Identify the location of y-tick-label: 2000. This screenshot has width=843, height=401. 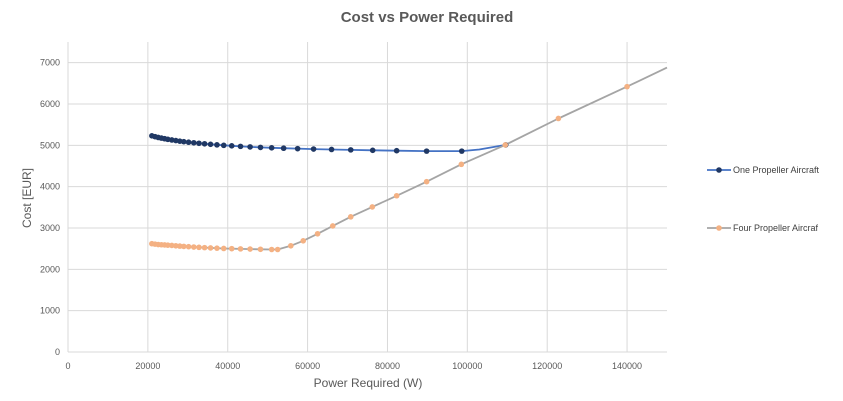
(50, 269).